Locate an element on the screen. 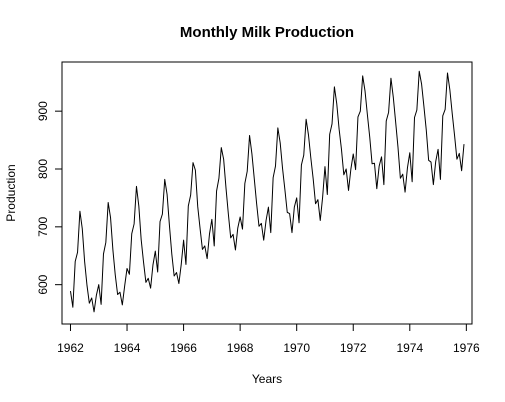 Image resolution: width=505 pixels, height=402 pixels. y-tick-label: 800 is located at coordinates (43, 169).